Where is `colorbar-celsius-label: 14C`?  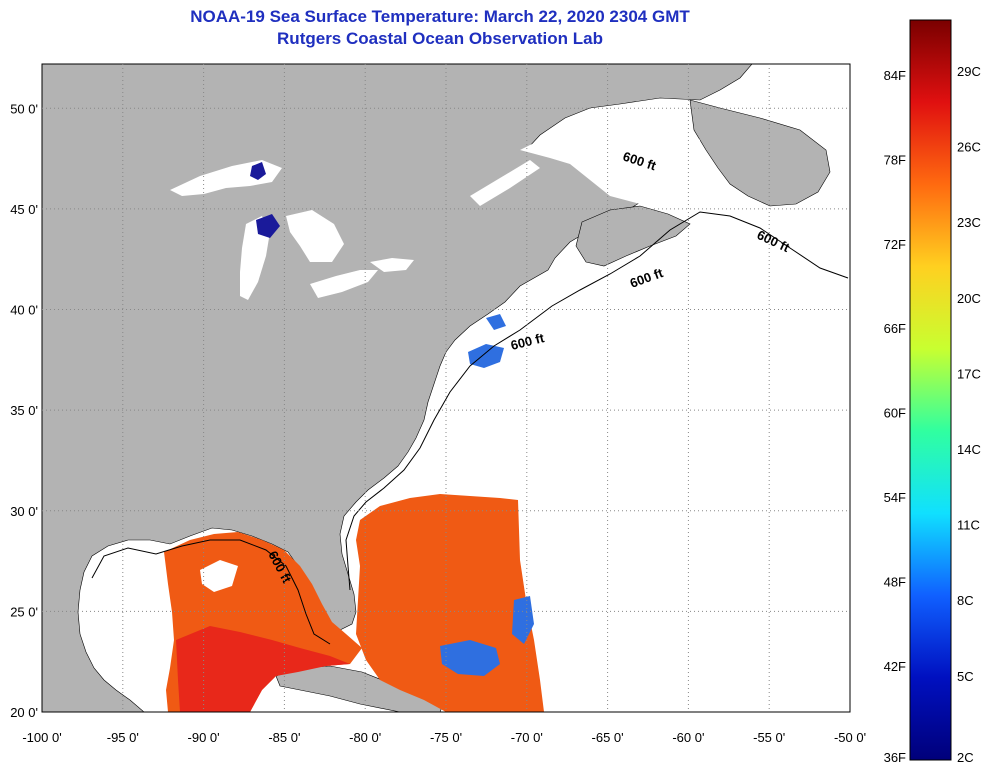 colorbar-celsius-label: 14C is located at coordinates (969, 449).